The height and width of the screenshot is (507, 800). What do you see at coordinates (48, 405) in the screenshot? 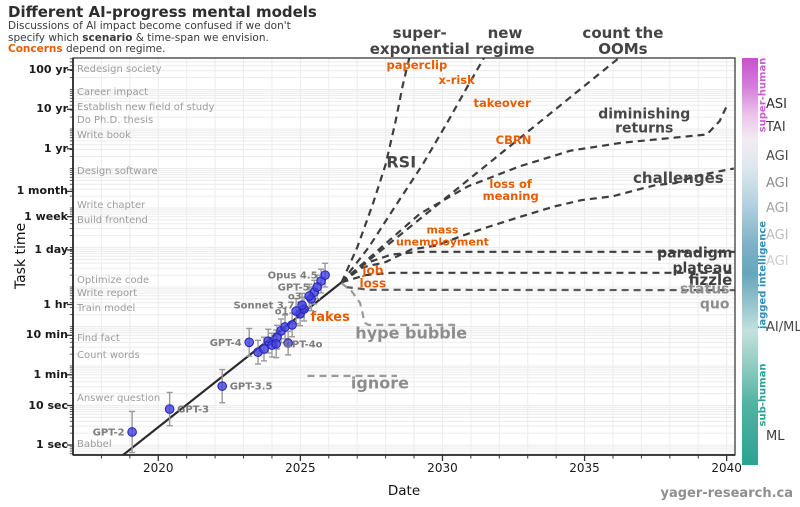
I see `y-tick-label: 10 sec` at bounding box center [48, 405].